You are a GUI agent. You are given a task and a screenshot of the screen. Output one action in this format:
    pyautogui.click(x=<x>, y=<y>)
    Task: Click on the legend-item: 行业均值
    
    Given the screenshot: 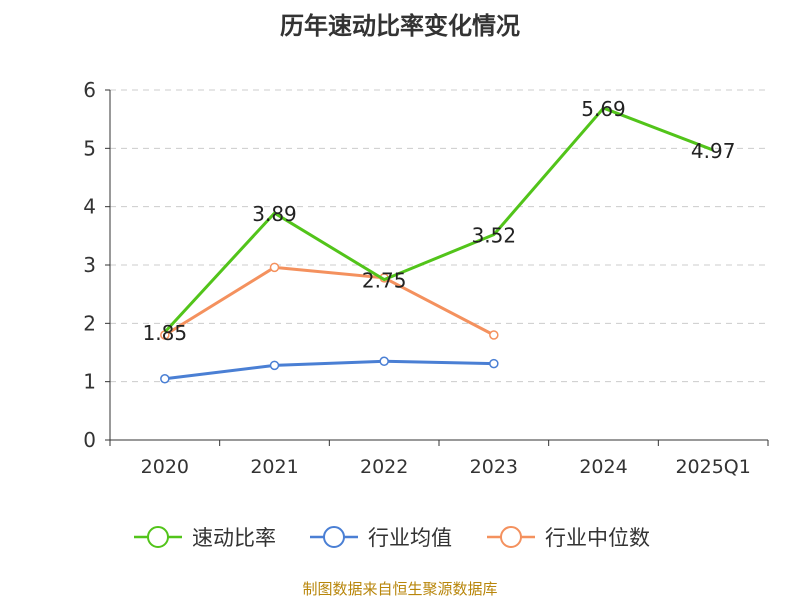 What is the action you would take?
    pyautogui.click(x=381, y=538)
    